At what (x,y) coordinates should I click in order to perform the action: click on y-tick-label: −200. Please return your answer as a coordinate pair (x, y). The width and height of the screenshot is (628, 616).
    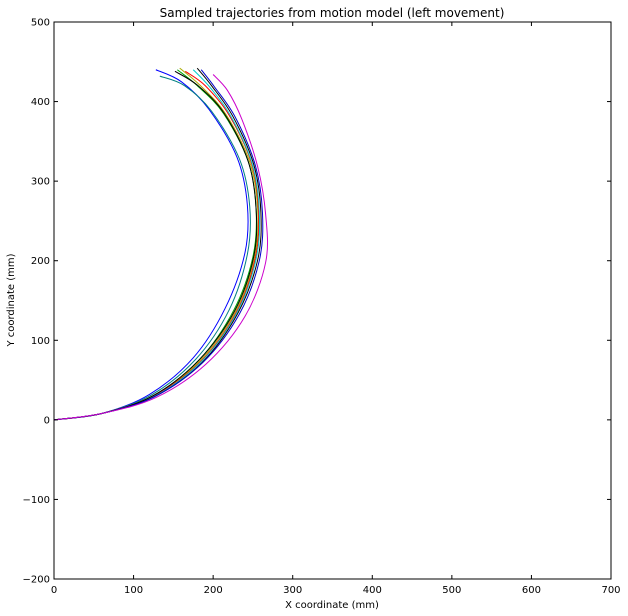
    Looking at the image, I should click on (36, 580).